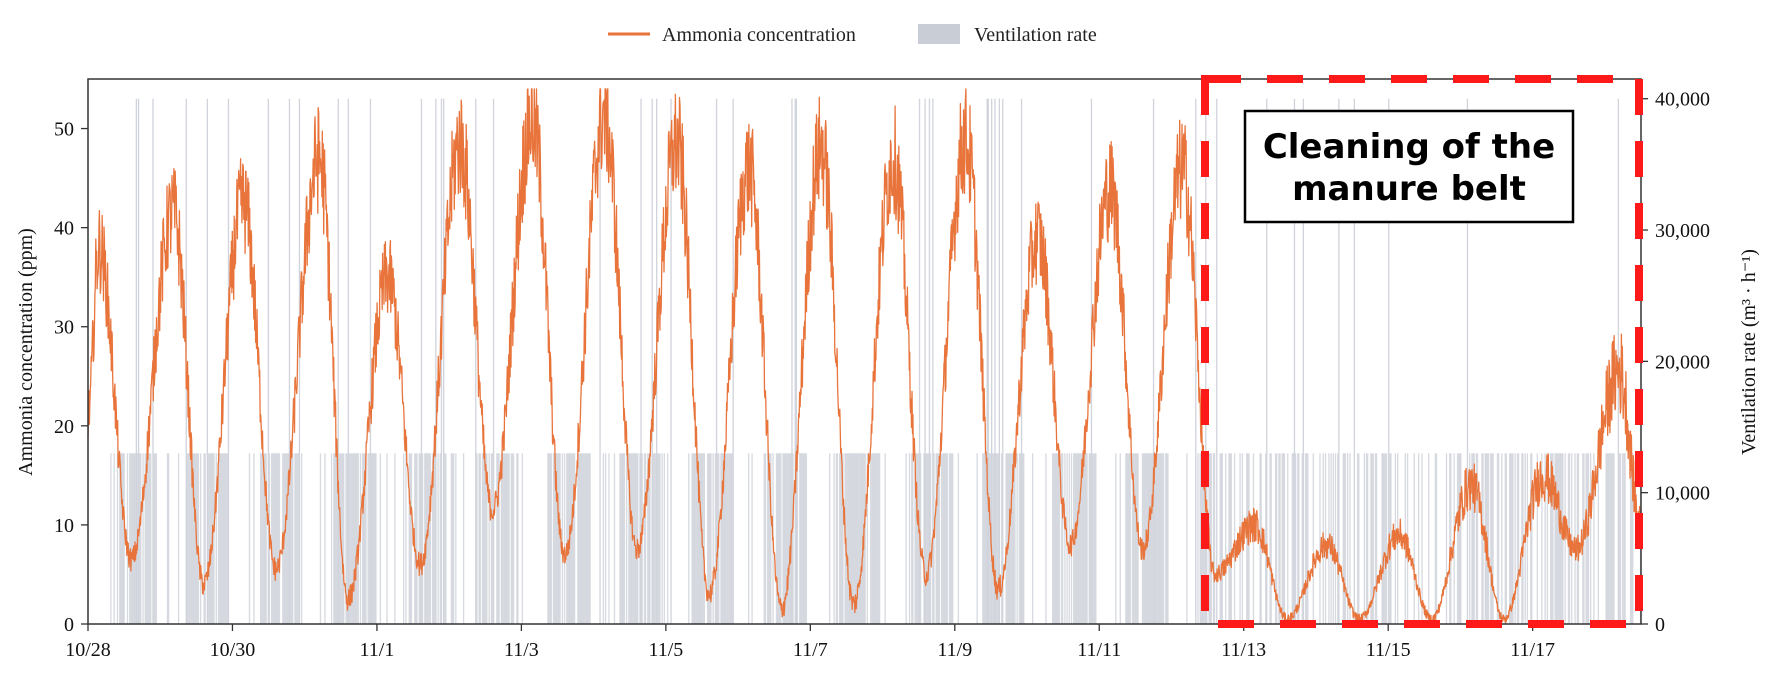  Describe the element at coordinates (1682, 100) in the screenshot. I see `y-right-tick-label: 40,000` at that location.